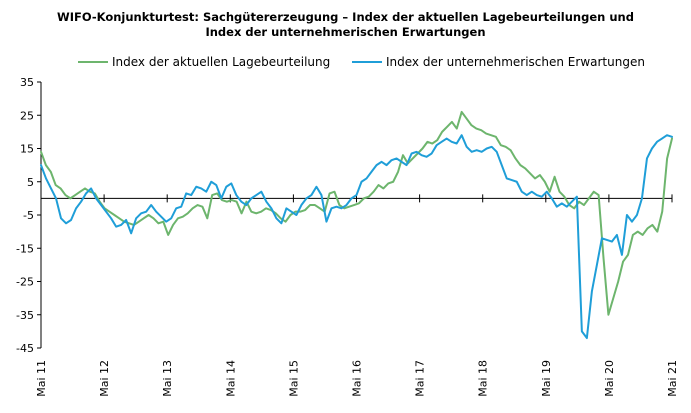  What do you see at coordinates (515, 62) in the screenshot?
I see `legend-label-erwartungen: Index der unternehmerischen Erwartungen` at bounding box center [515, 62].